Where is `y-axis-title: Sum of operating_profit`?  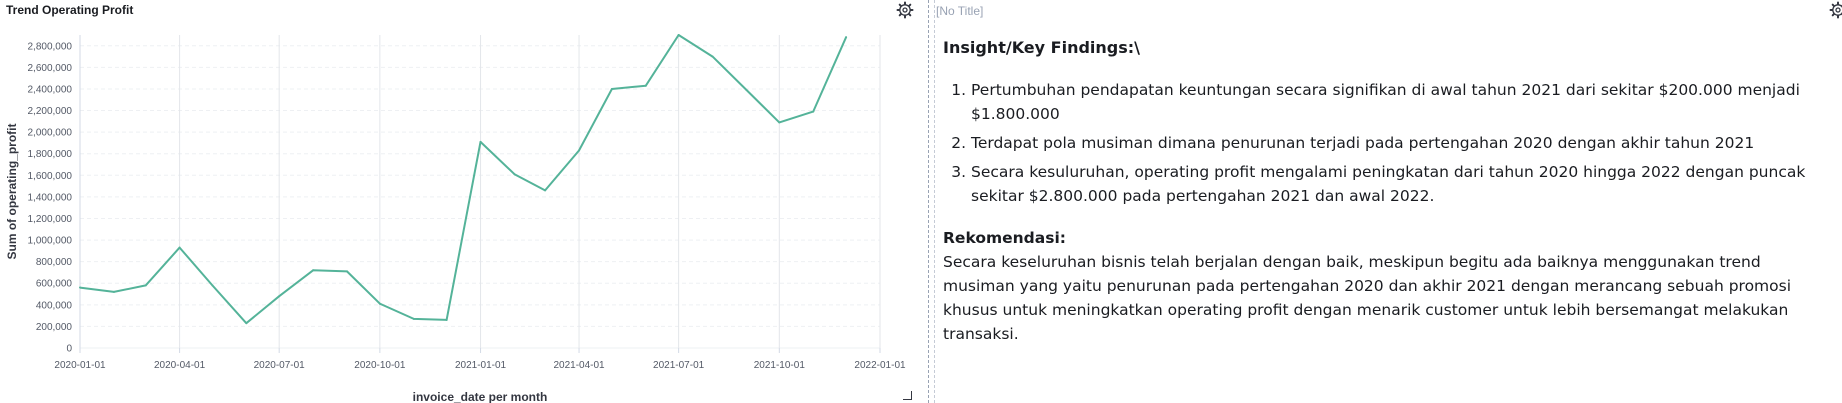 y-axis-title: Sum of operating_profit is located at coordinates (12, 192).